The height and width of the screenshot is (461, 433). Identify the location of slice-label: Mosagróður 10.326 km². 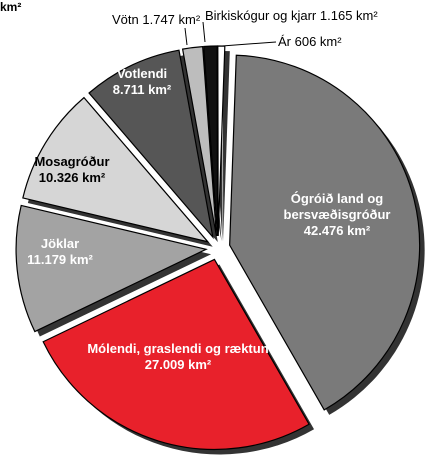
(72, 170).